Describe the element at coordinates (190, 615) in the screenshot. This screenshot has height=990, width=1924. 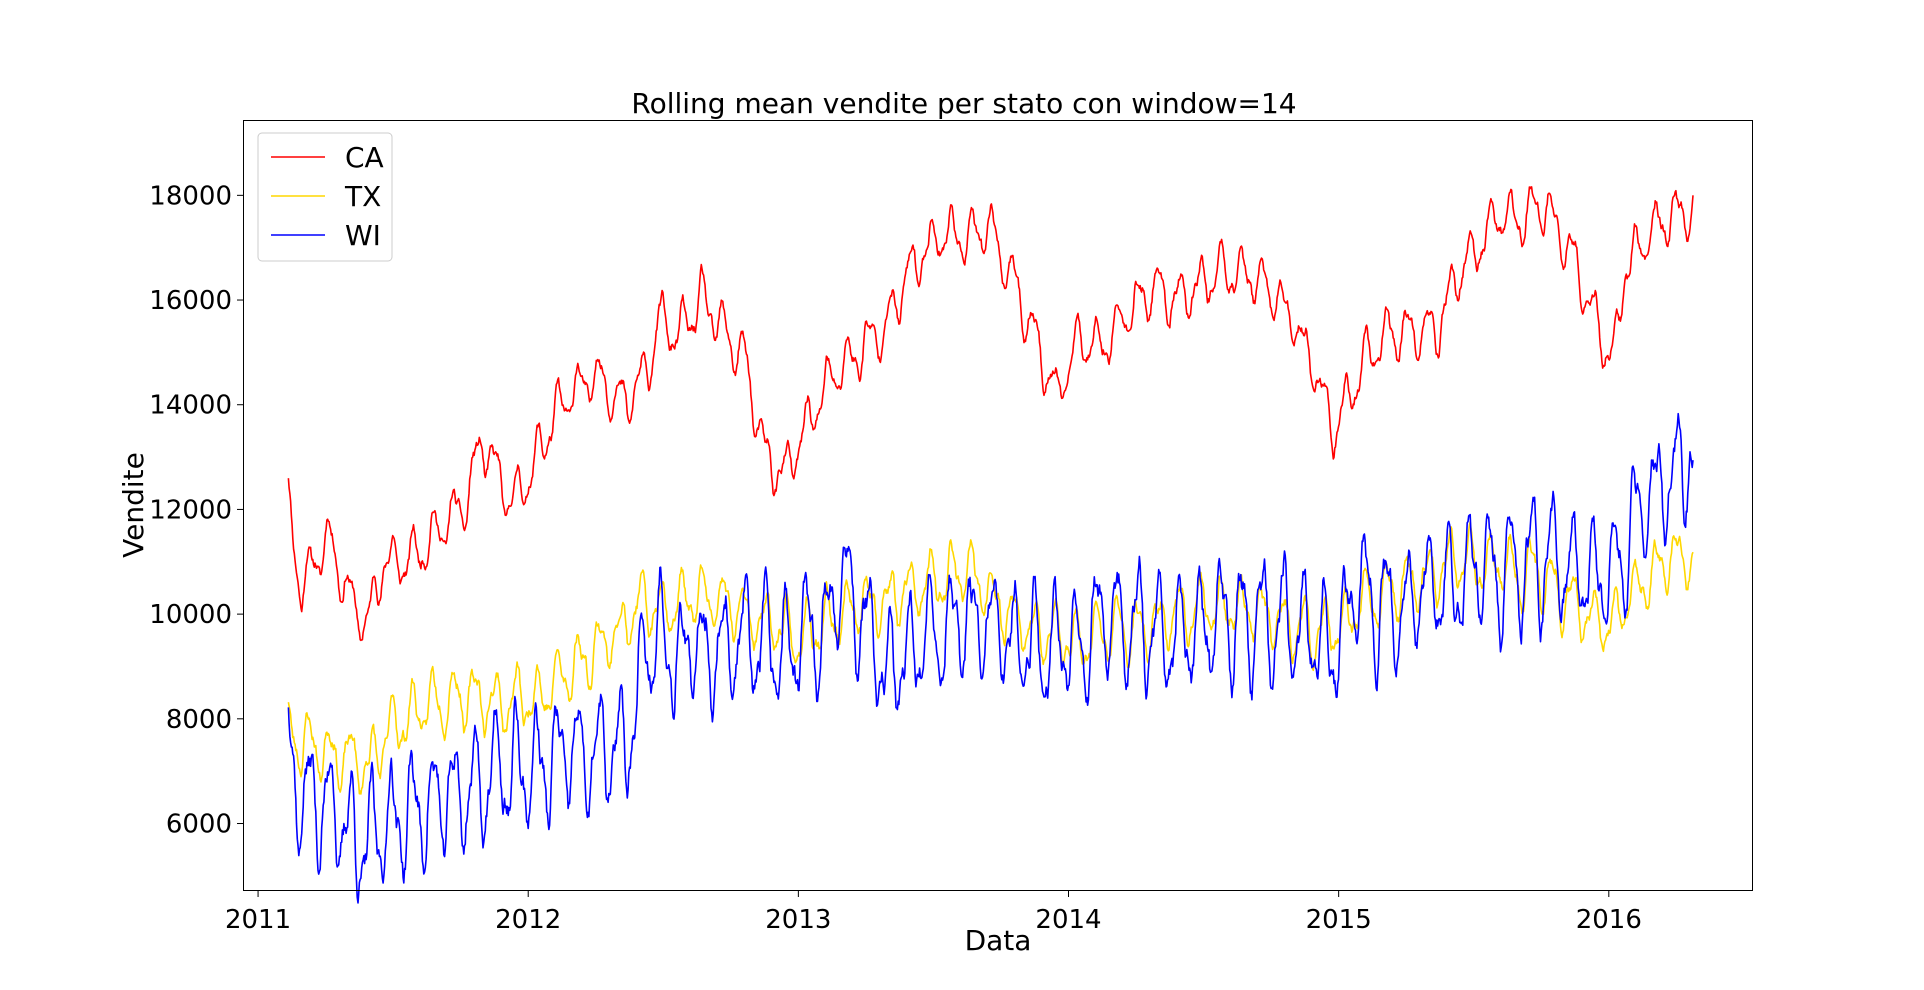
I see `y-tick-label: 10000` at that location.